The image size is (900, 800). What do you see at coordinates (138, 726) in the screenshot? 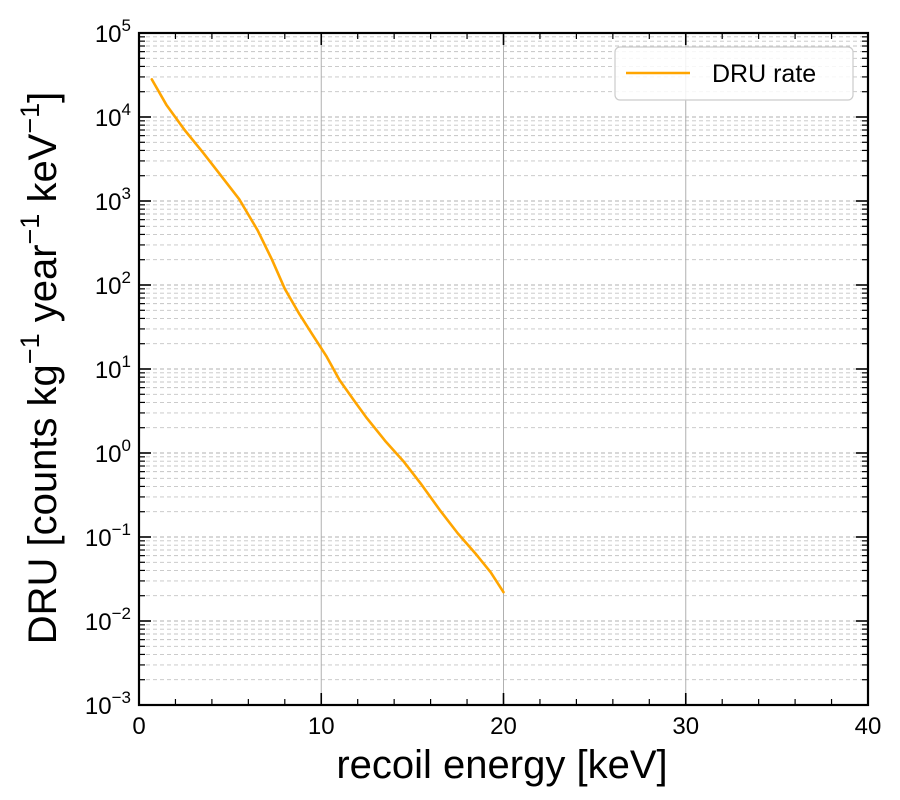
I see `x-tick-label: 0` at bounding box center [138, 726].